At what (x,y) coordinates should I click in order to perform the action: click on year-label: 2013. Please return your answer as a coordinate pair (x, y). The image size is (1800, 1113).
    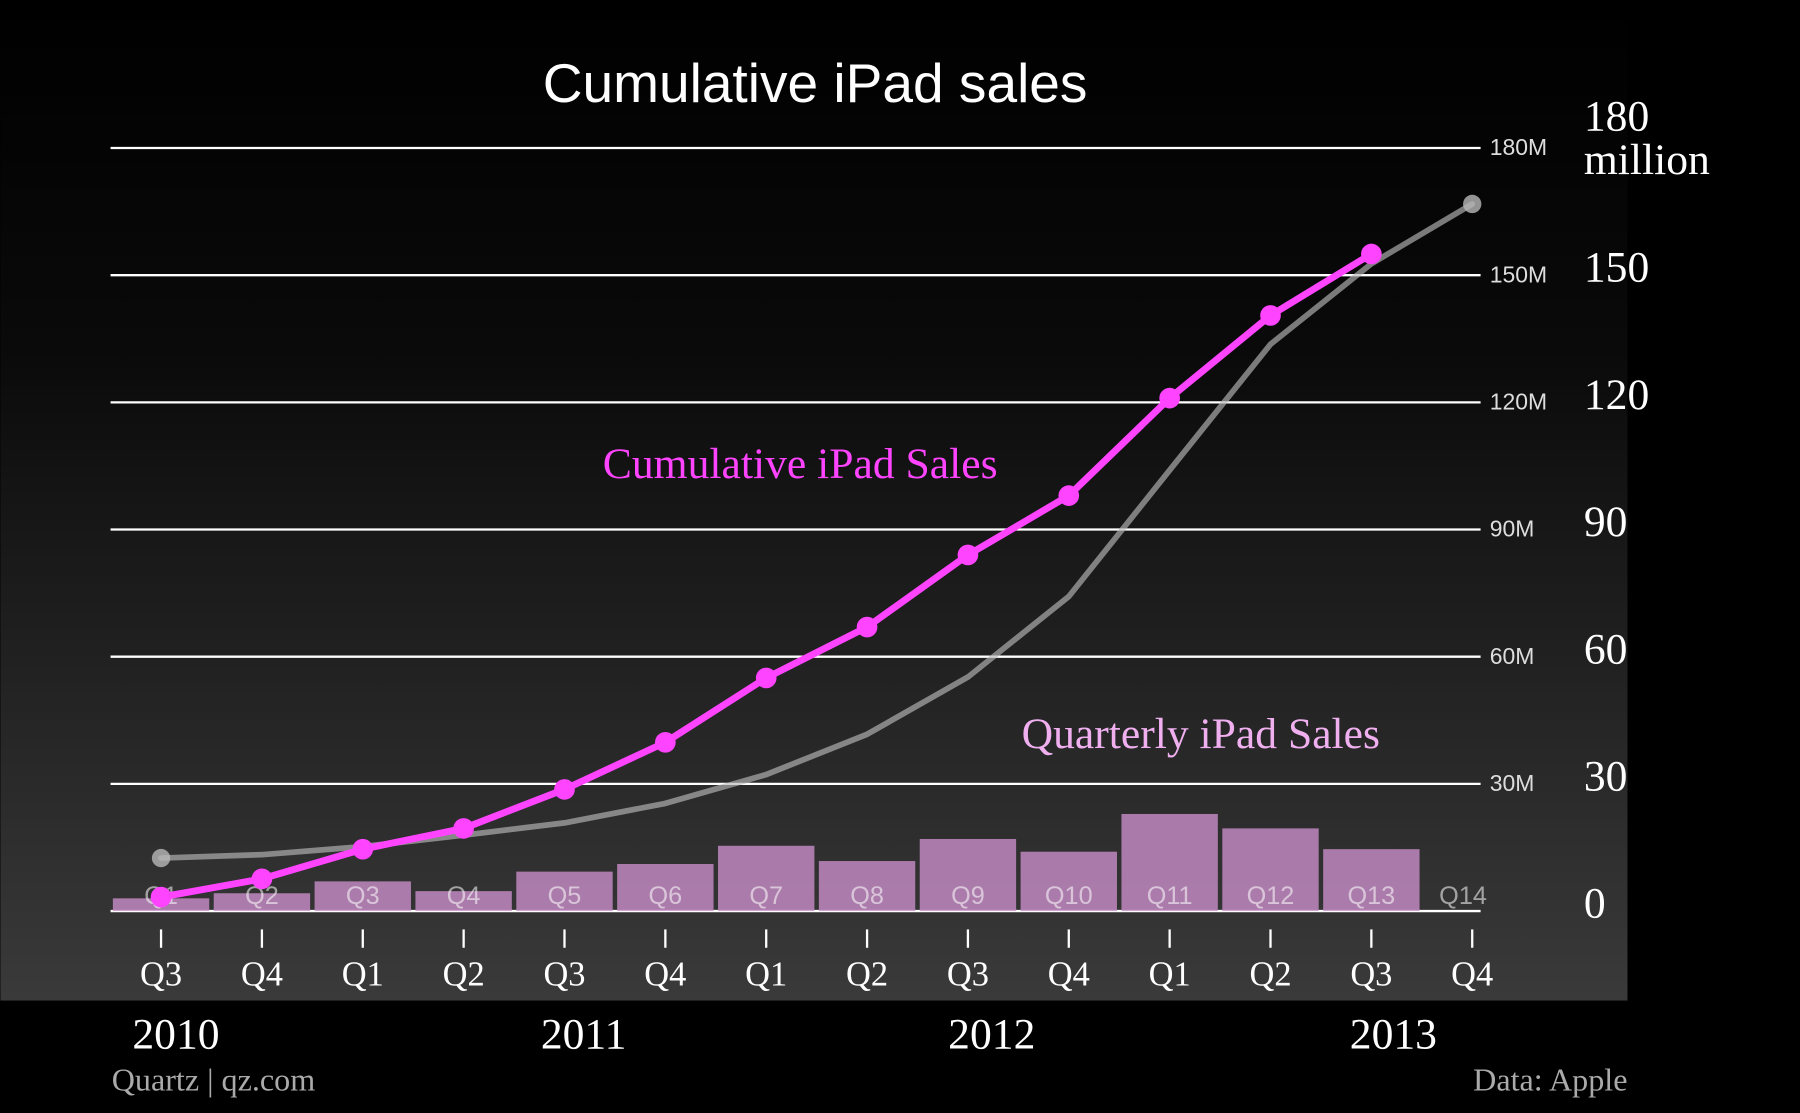
    Looking at the image, I should click on (1393, 1034).